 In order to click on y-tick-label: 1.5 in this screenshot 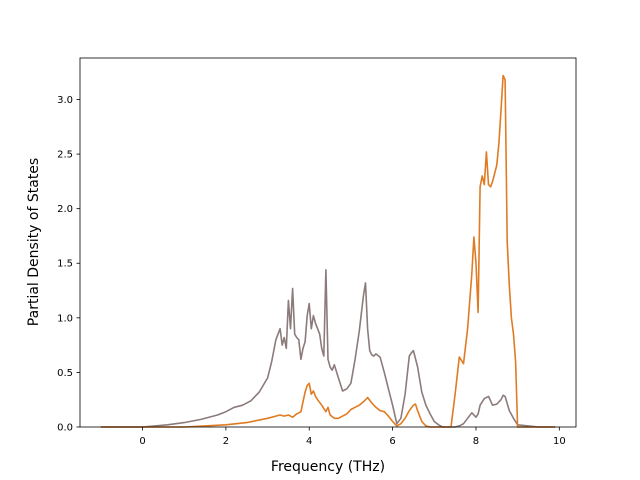, I will do `click(65, 264)`.